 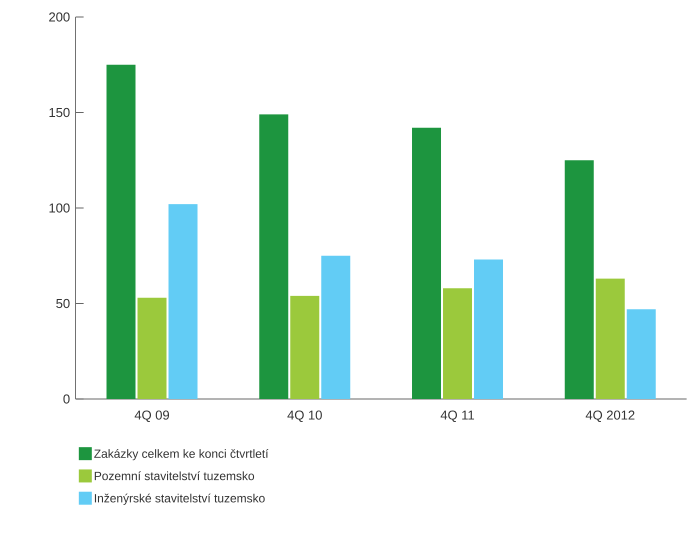 I want to click on legend-label: Pozemní stavitelství tuzemsko, so click(x=174, y=475).